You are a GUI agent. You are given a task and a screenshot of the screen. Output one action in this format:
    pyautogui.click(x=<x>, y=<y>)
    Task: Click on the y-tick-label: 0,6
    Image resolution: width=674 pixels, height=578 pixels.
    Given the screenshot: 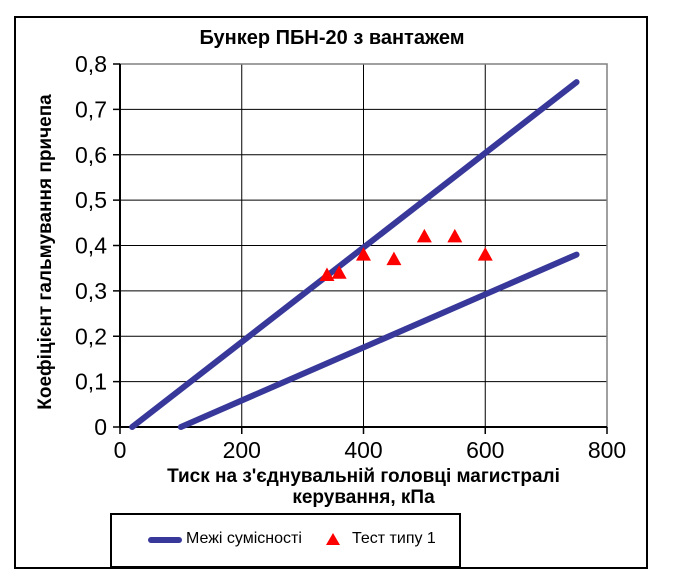 What is the action you would take?
    pyautogui.click(x=91, y=155)
    